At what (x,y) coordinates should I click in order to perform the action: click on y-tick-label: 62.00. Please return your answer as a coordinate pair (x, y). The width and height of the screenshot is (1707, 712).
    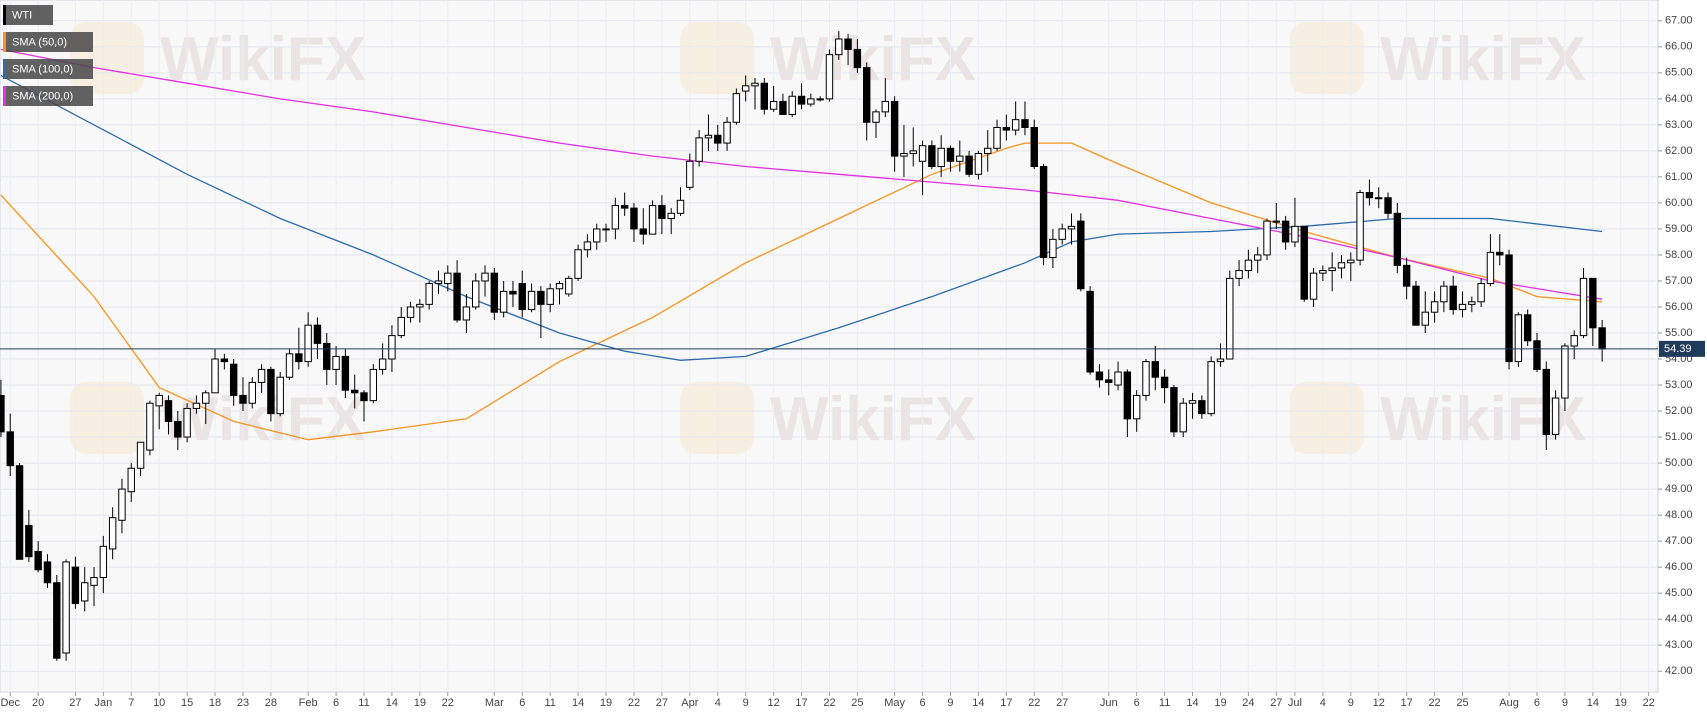
    Looking at the image, I should click on (1679, 151).